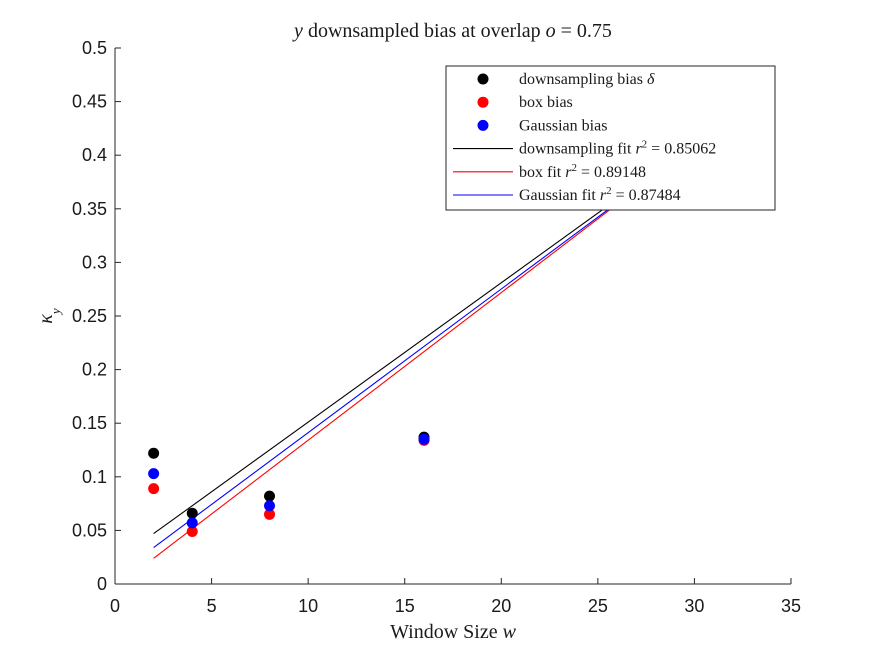 The width and height of the screenshot is (875, 656). Describe the element at coordinates (452, 31) in the screenshot. I see `chart-title: y downsampled bias at overlap o = 0.75` at that location.